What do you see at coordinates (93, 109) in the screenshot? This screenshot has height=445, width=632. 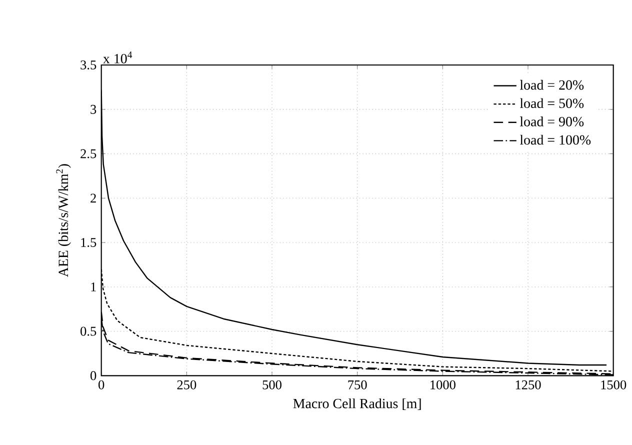 I see `y-tick-label: 3` at bounding box center [93, 109].